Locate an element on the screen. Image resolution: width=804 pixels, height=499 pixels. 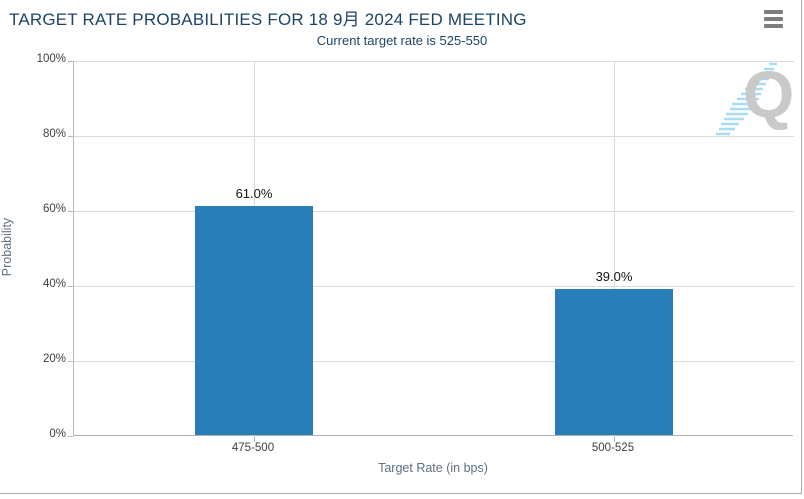
x-axis-title: Target Rate (in bps) is located at coordinates (433, 468).